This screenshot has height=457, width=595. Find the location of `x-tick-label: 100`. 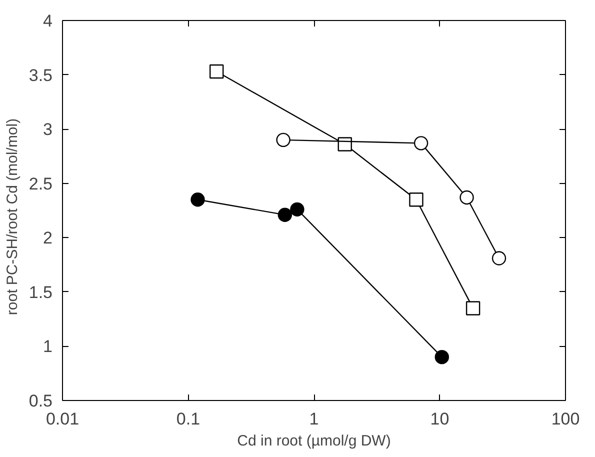

x-tick-label: 100 is located at coordinates (565, 419).